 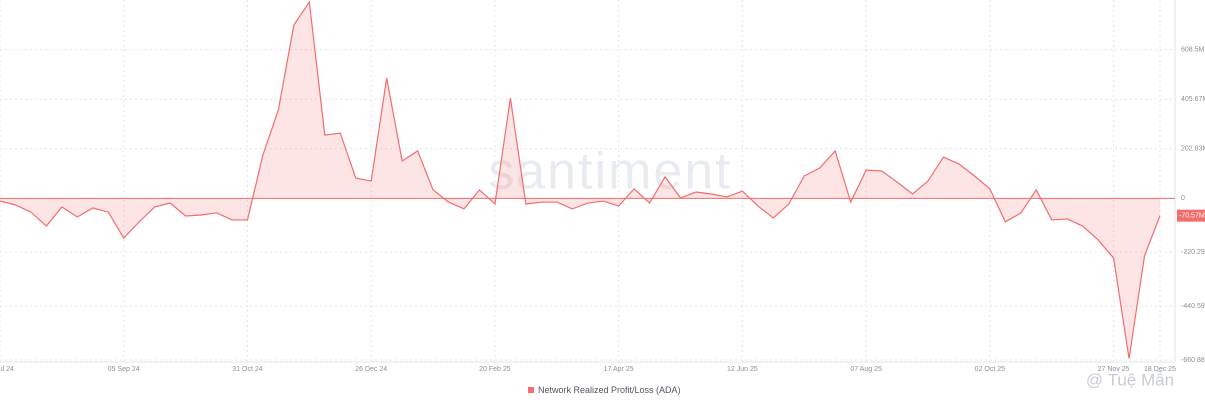 I want to click on value-label-box, so click(x=1191, y=215).